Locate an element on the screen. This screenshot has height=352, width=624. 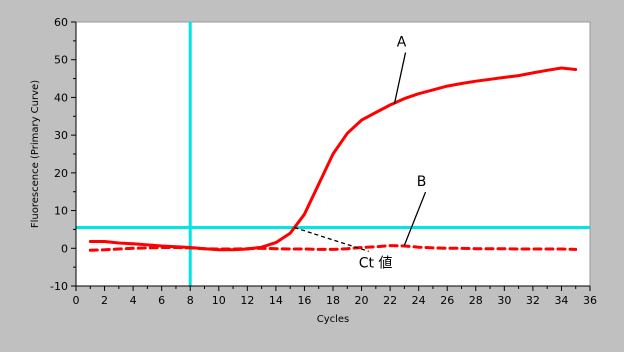
annotation-layer: A B Ct 値 is located at coordinates (360, 153).